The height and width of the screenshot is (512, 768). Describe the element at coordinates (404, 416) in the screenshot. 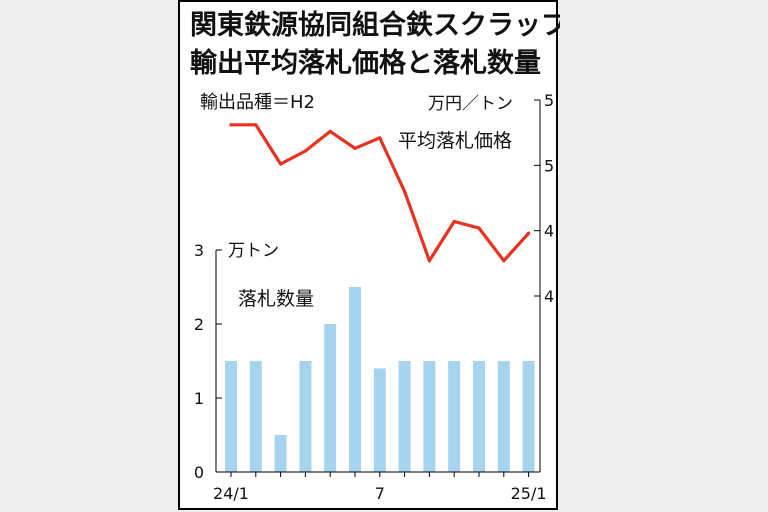

I see `bar-24/8` at that location.